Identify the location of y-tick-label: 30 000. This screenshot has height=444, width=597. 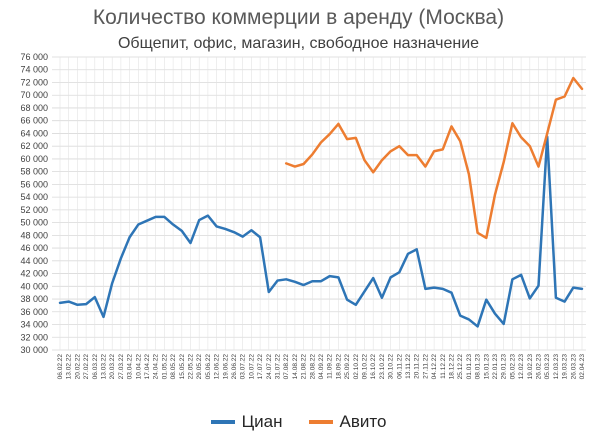
(34, 350).